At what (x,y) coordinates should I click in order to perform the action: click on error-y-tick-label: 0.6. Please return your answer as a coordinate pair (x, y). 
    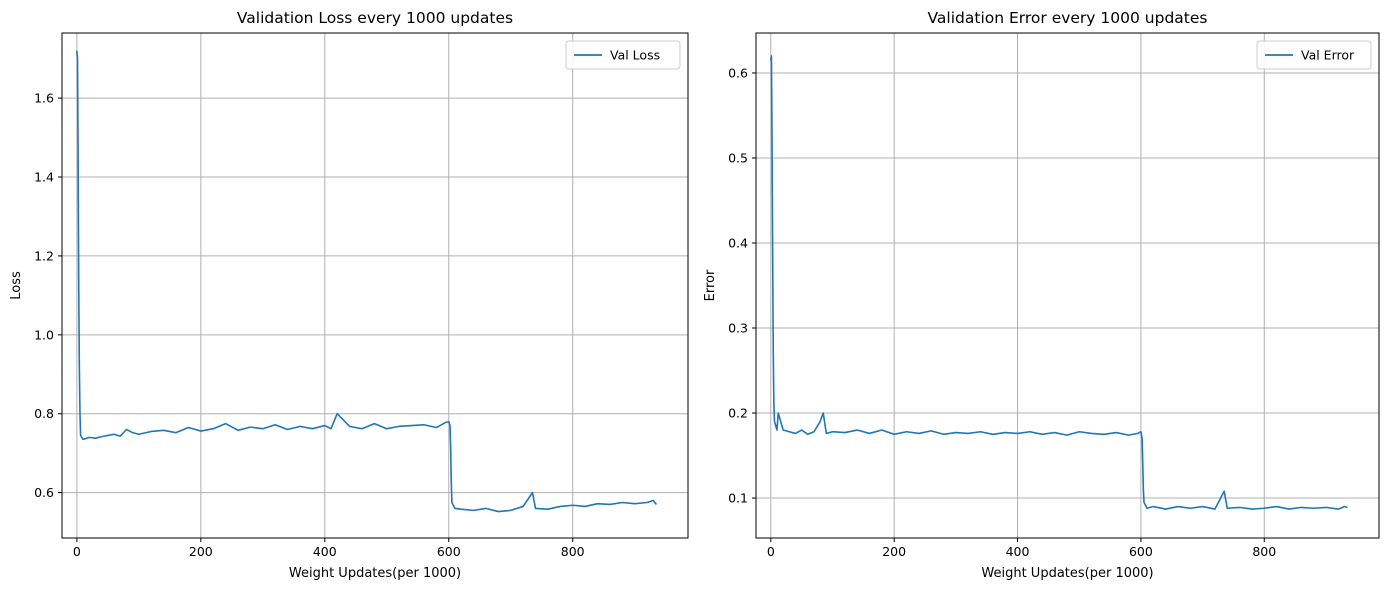
    Looking at the image, I should click on (738, 72).